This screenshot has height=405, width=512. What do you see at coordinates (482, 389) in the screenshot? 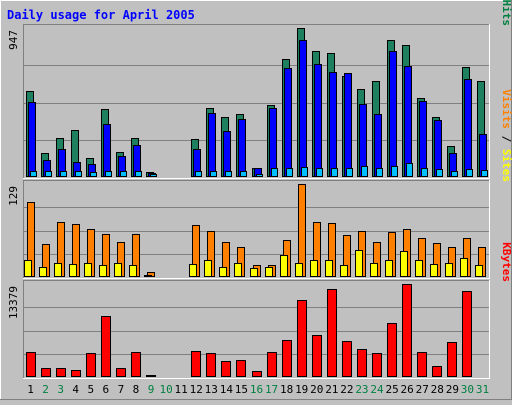
I see `x-tick-label-31: 31` at bounding box center [482, 389].